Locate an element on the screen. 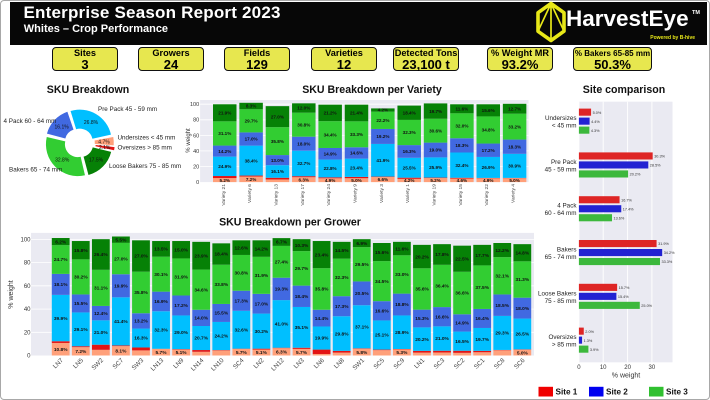  svg-text: 12.7% is located at coordinates (514, 109).